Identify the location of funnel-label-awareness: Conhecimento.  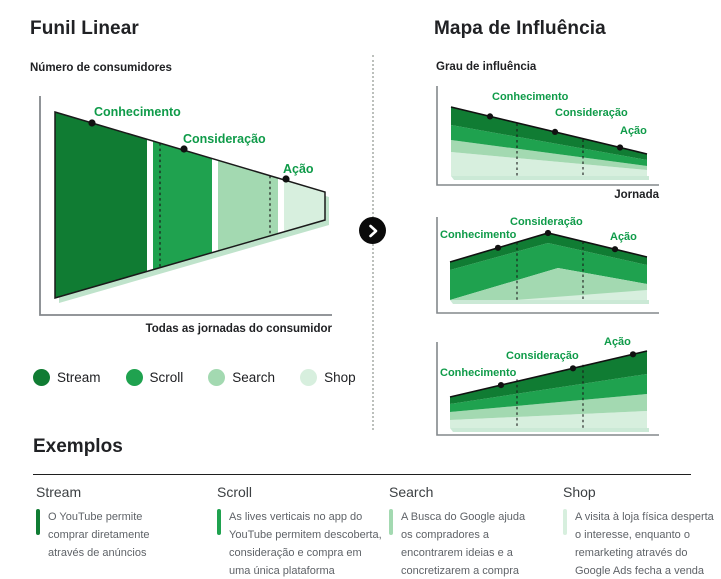
(137, 112).